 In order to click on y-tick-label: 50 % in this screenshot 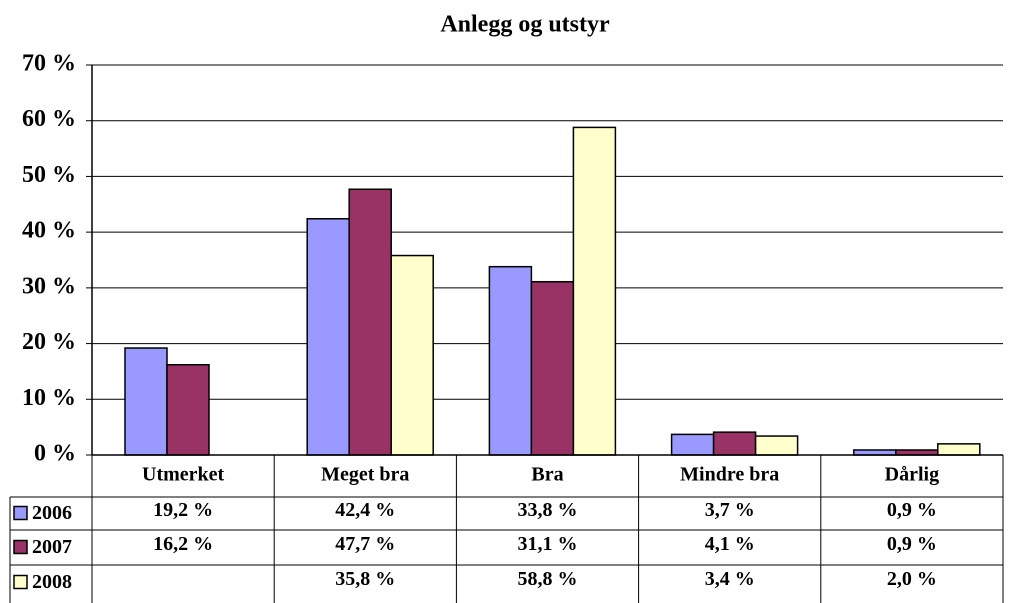, I will do `click(49, 175)`.